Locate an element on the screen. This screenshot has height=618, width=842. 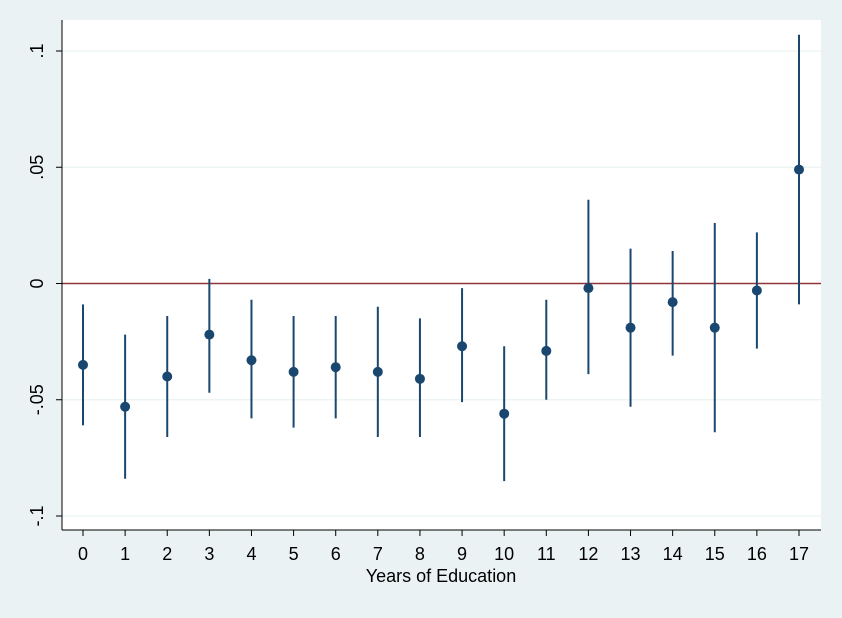
x-tick-label: 12 is located at coordinates (588, 554).